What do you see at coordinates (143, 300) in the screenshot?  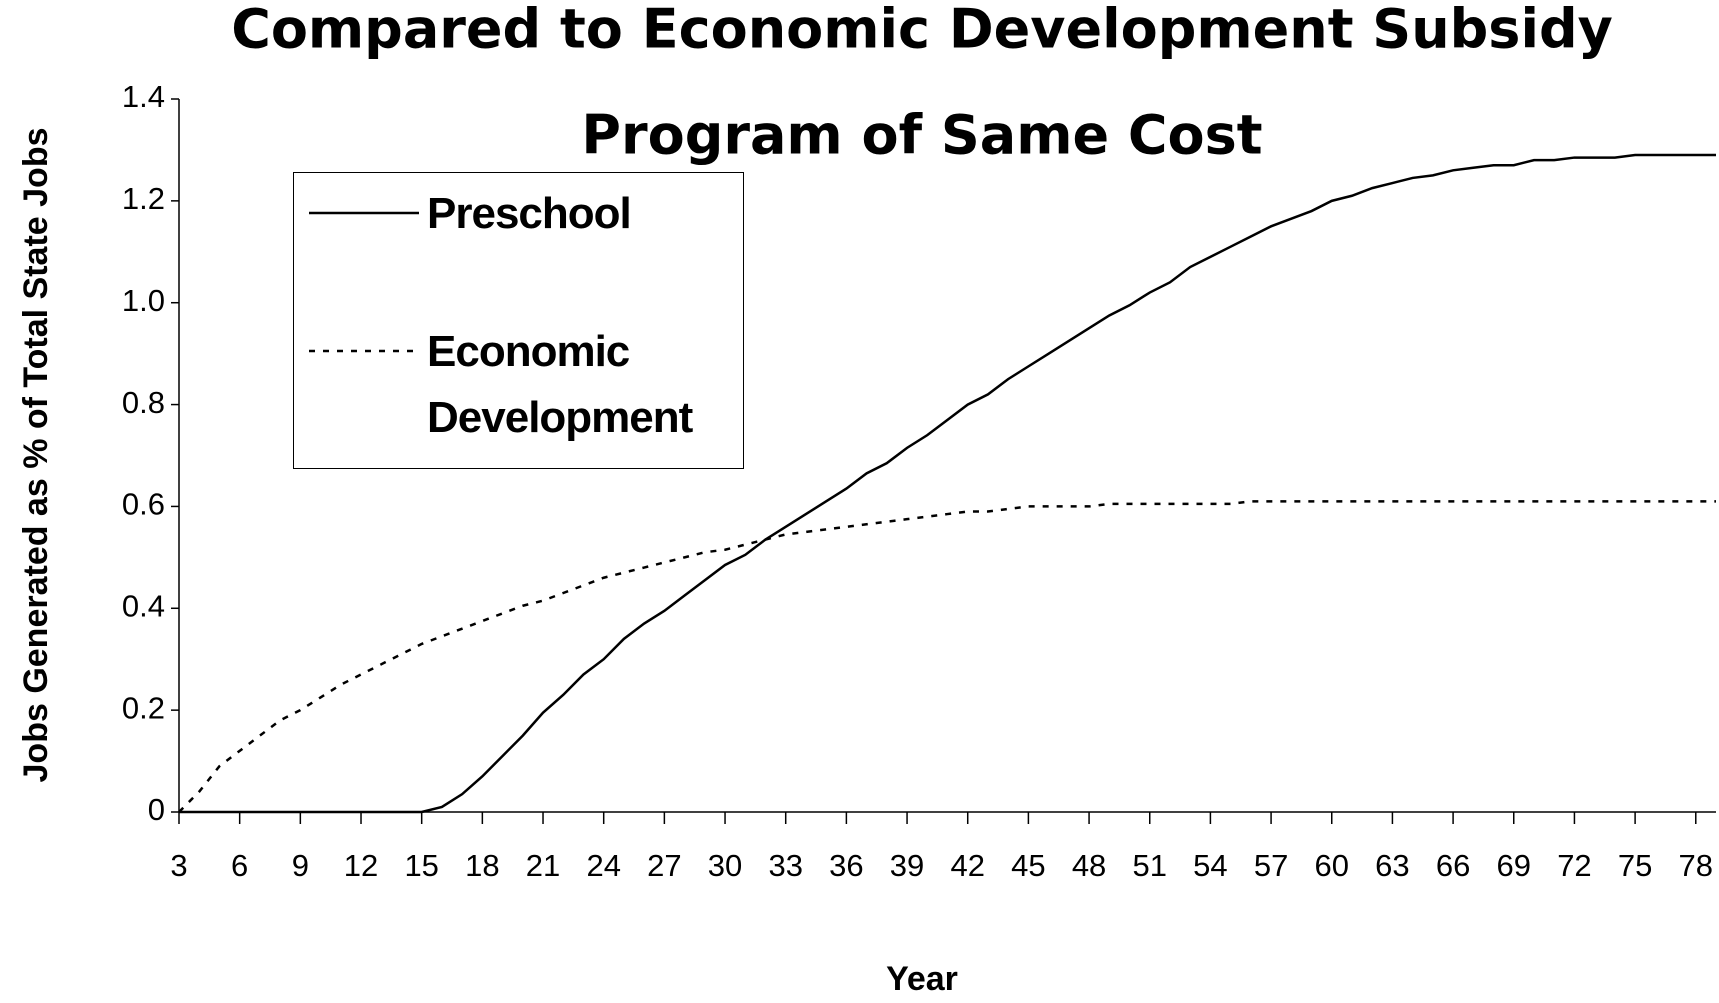 I see `y-tick-label: 1.0` at bounding box center [143, 300].